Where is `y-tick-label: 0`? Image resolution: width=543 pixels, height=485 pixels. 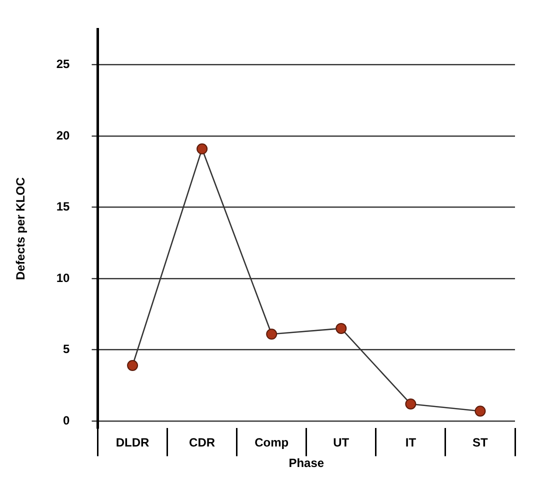 y-tick-label: 0 is located at coordinates (66, 420).